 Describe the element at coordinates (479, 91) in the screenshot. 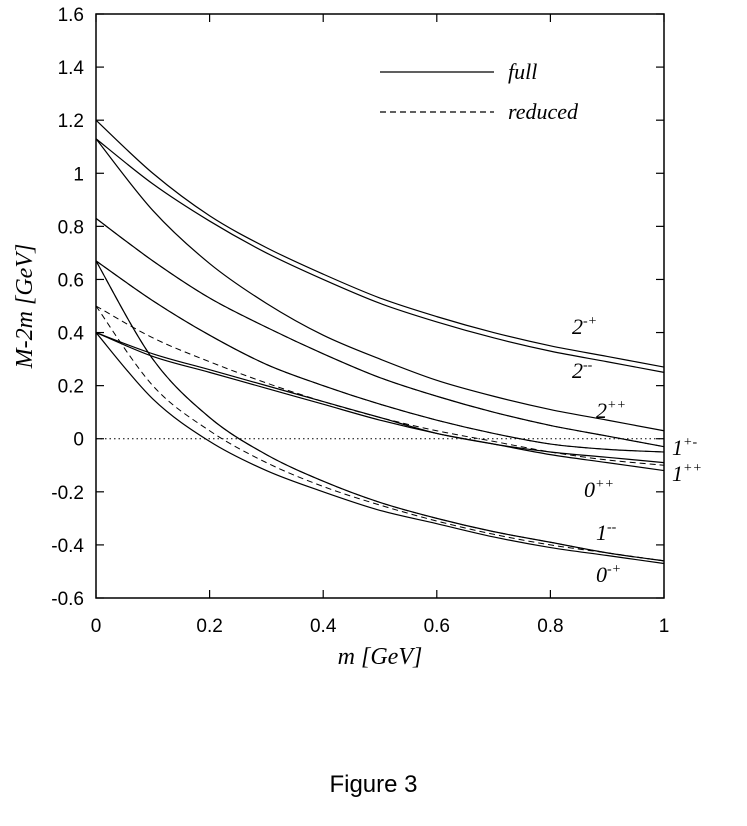

I see `legend: full reduced` at that location.